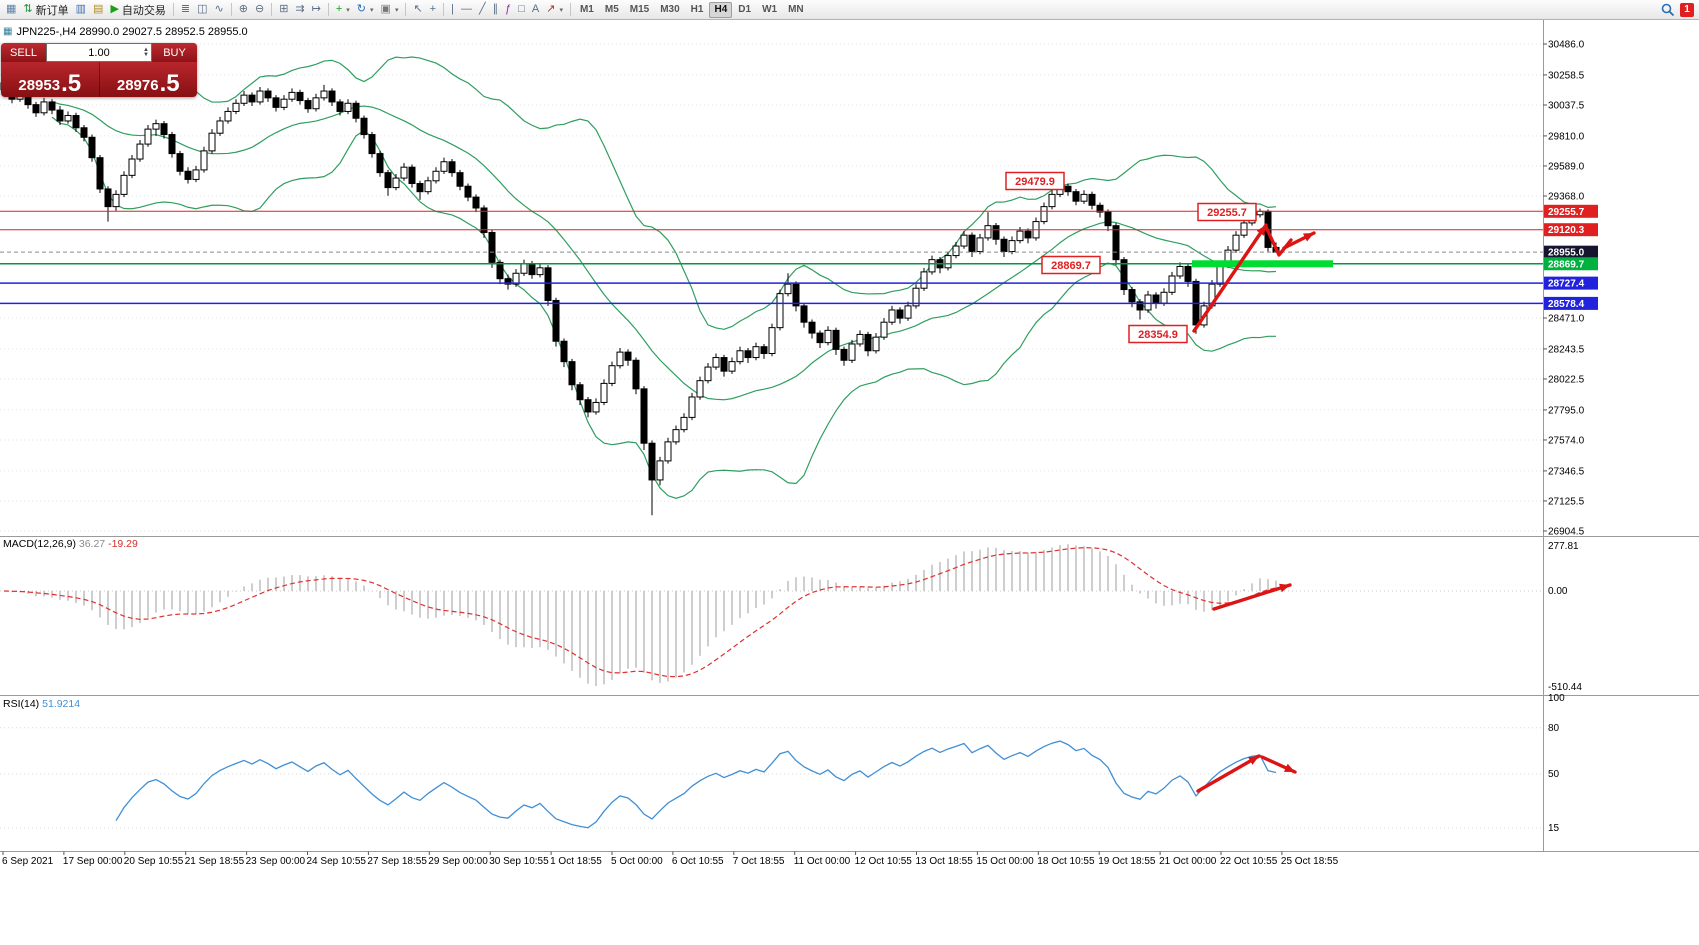  I want to click on svg-text: 7 Oct 18:55, so click(759, 861).